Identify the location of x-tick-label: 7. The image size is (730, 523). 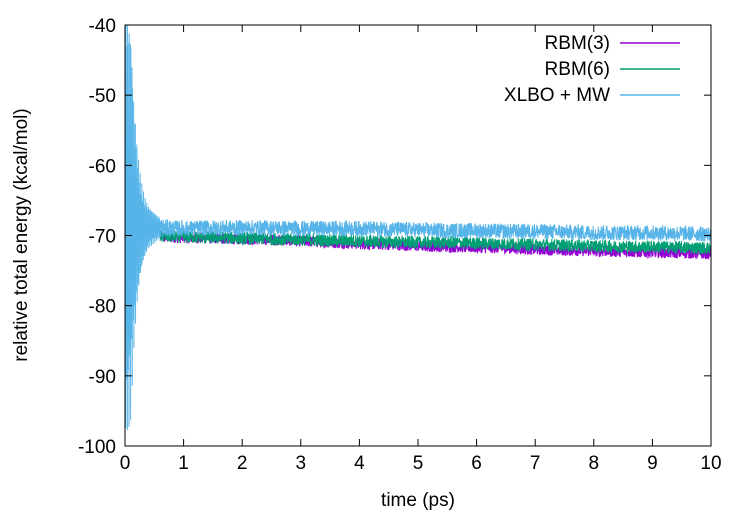
(535, 463).